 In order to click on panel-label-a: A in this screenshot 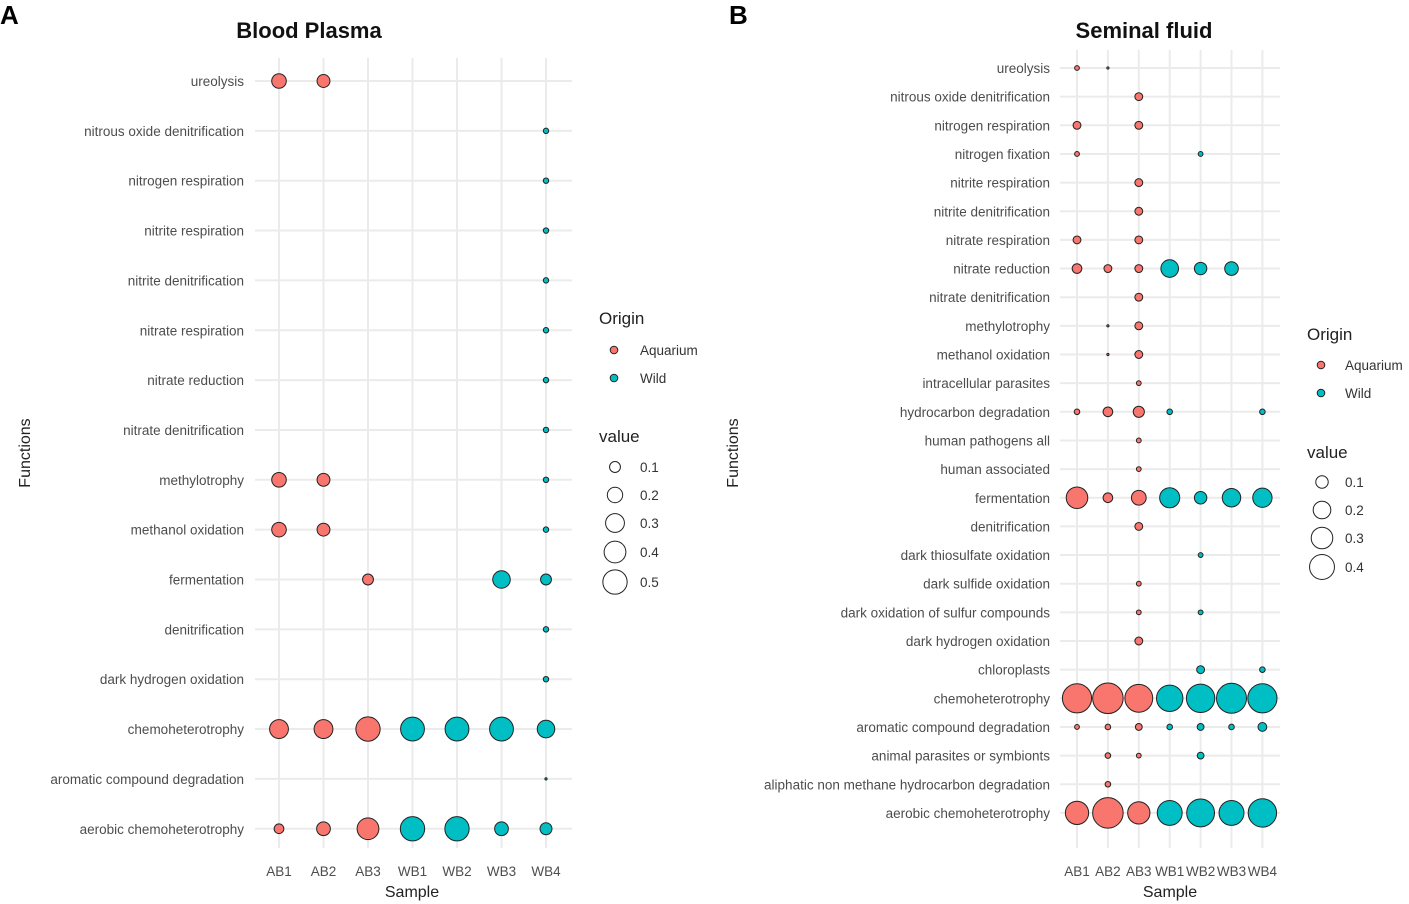, I will do `click(9, 15)`.